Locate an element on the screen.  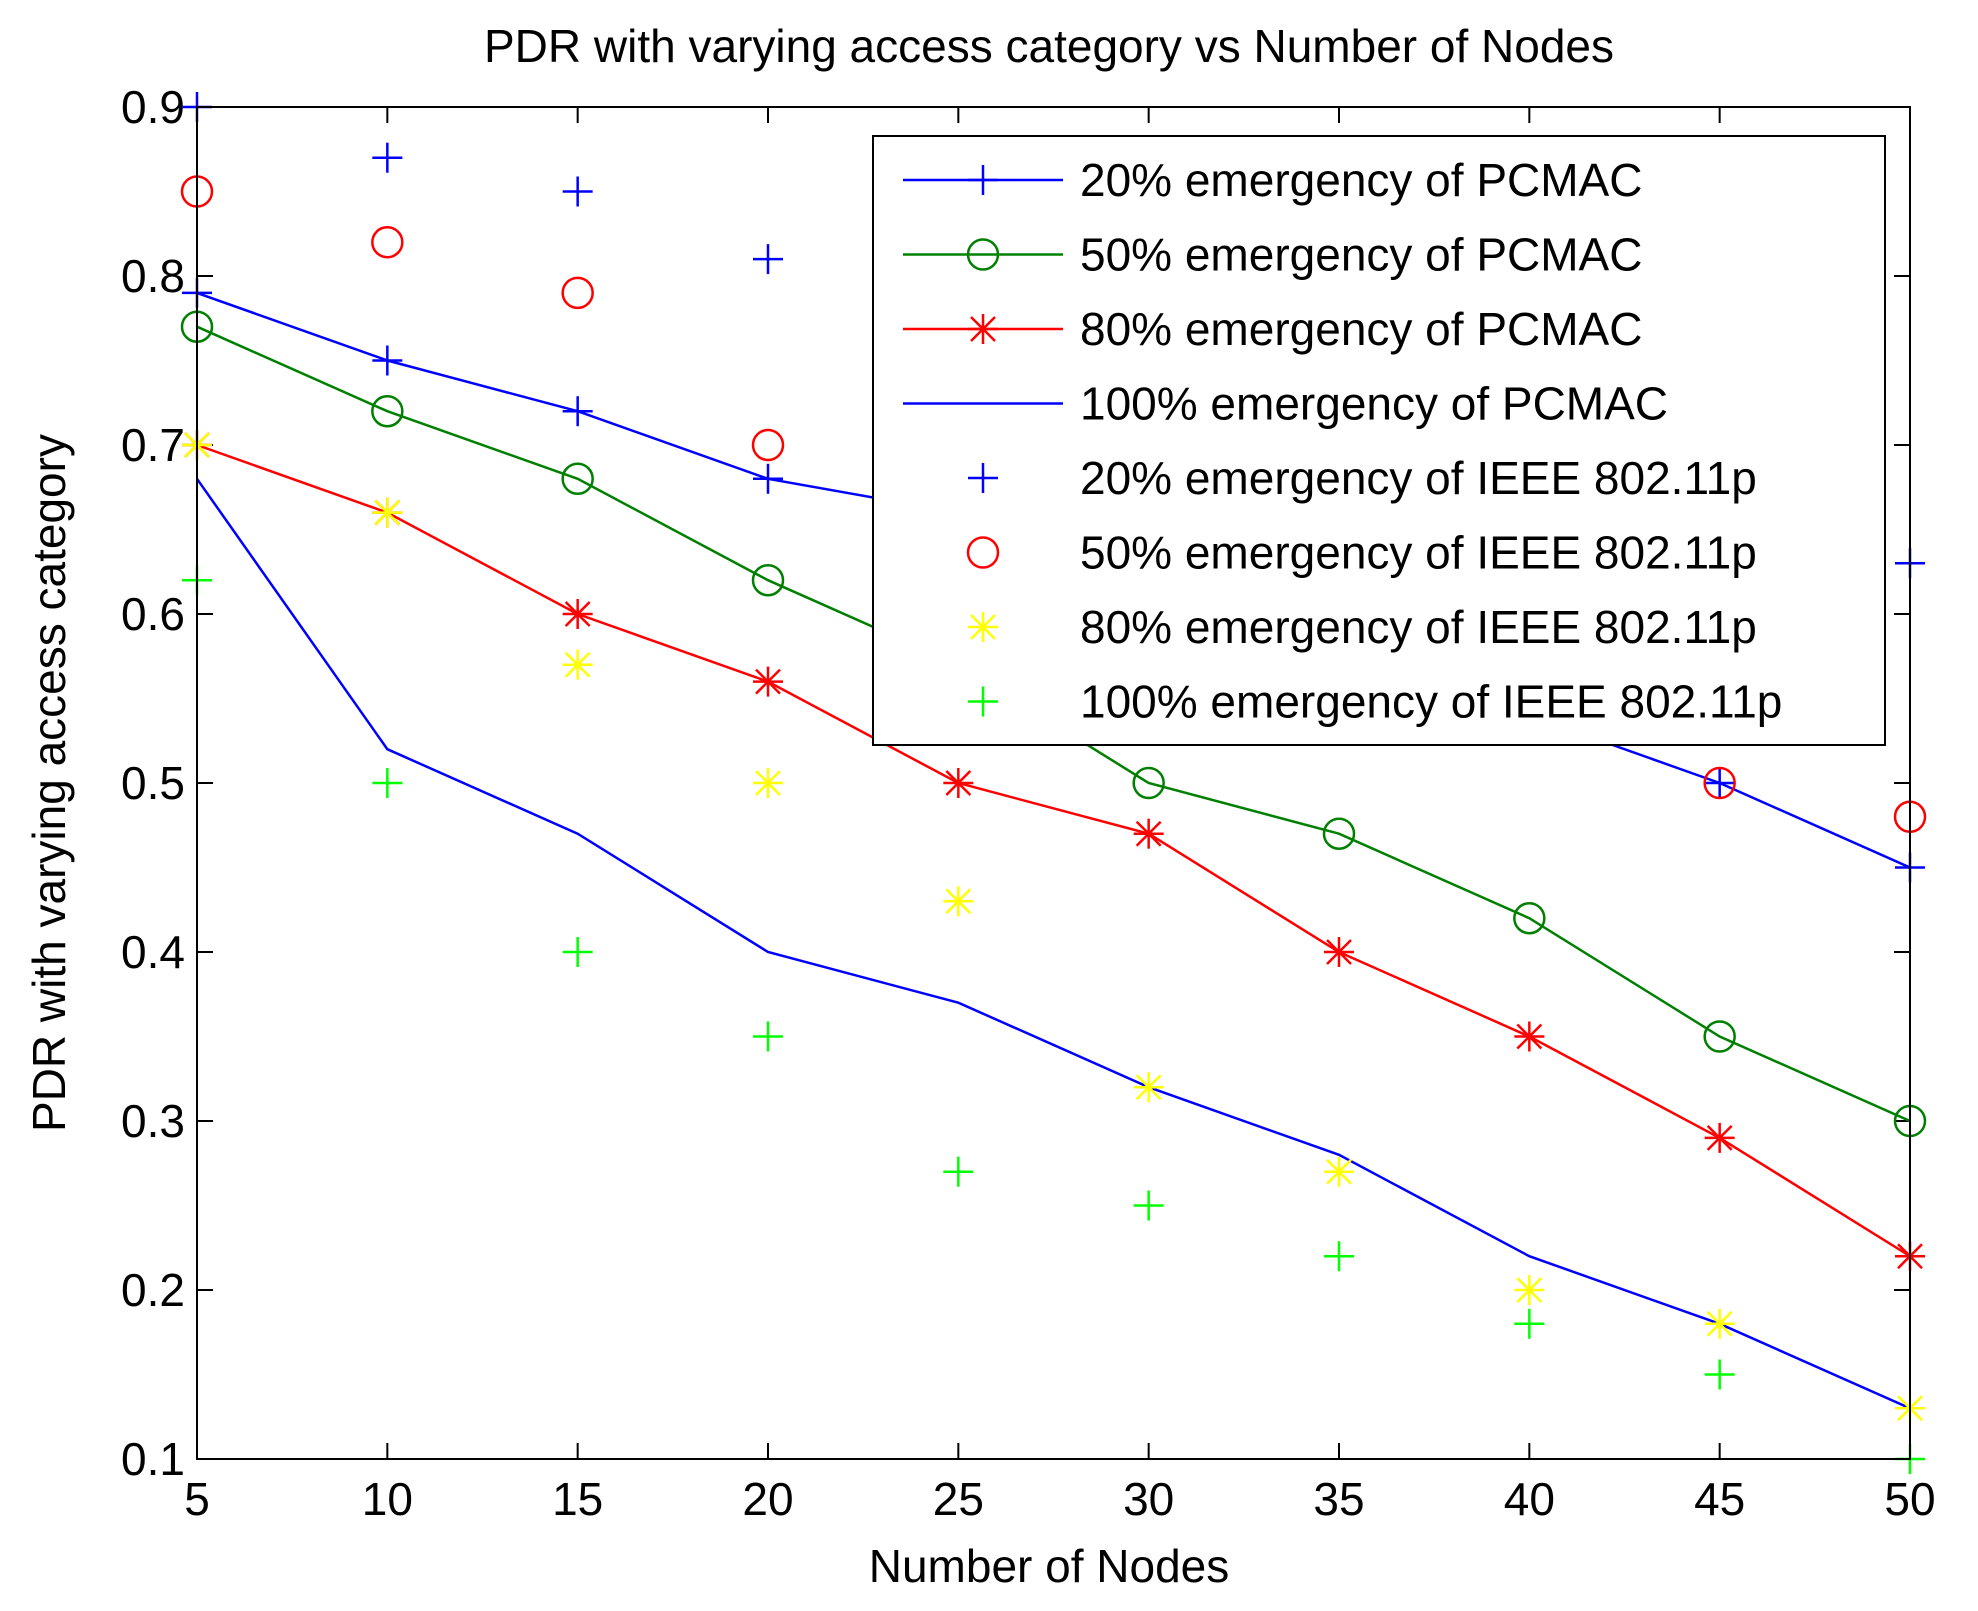
y-tick-label: 0.2 is located at coordinates (153, 1290).